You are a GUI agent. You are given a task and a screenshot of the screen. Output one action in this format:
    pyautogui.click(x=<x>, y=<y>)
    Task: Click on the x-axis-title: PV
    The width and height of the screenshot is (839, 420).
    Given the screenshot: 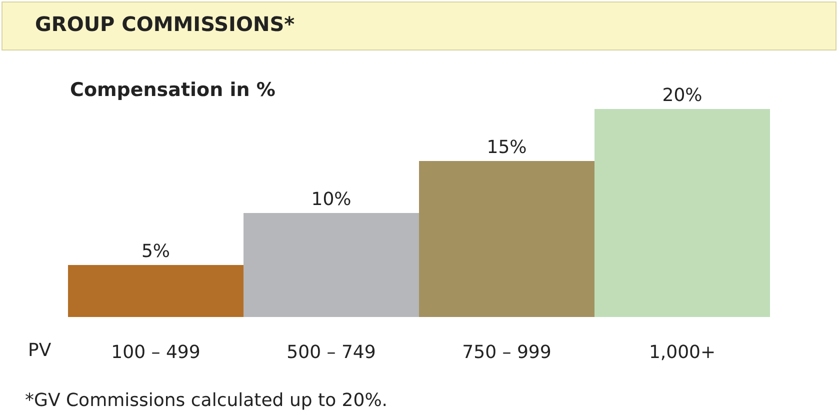 What is the action you would take?
    pyautogui.click(x=40, y=350)
    